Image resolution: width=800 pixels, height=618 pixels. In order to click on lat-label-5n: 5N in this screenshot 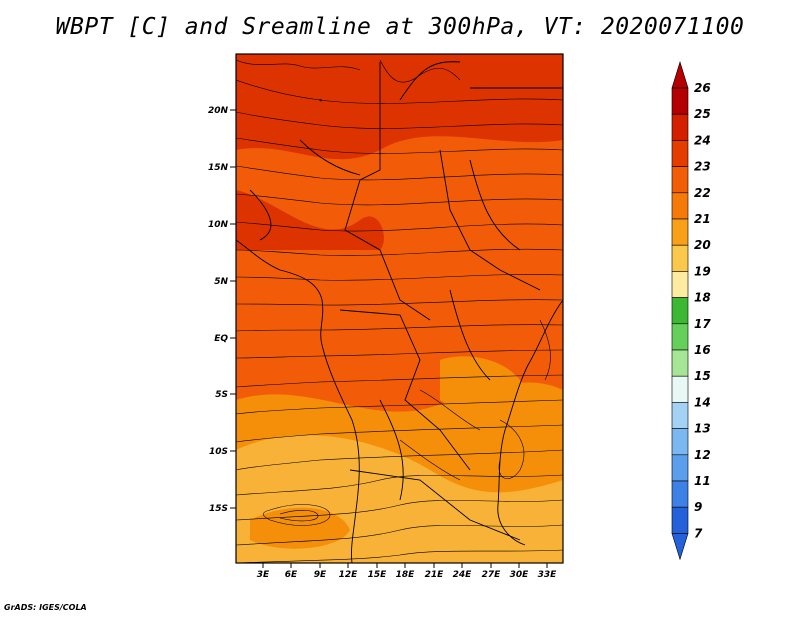, I will do `click(221, 282)`.